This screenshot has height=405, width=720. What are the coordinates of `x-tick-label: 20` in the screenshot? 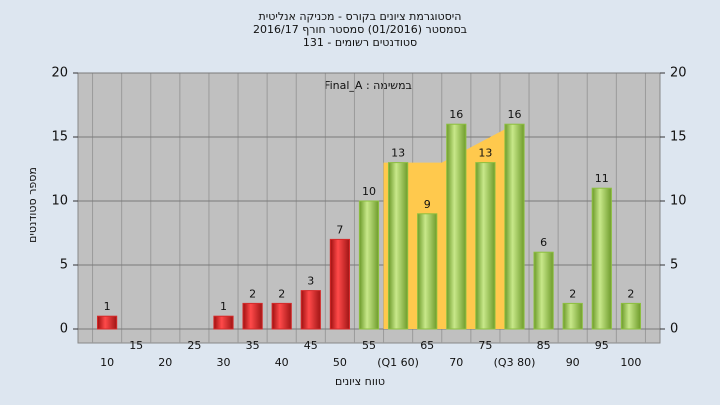 It's located at (165, 362).